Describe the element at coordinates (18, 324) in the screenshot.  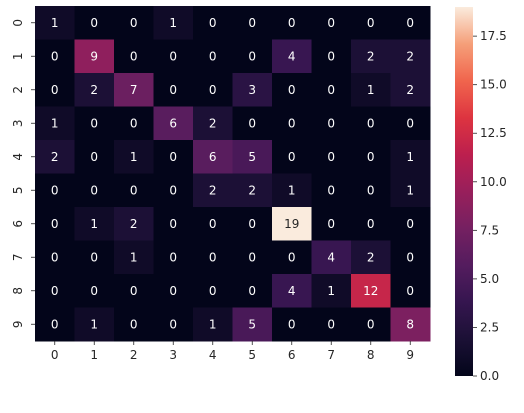
I see `y-tick-label: 9` at that location.